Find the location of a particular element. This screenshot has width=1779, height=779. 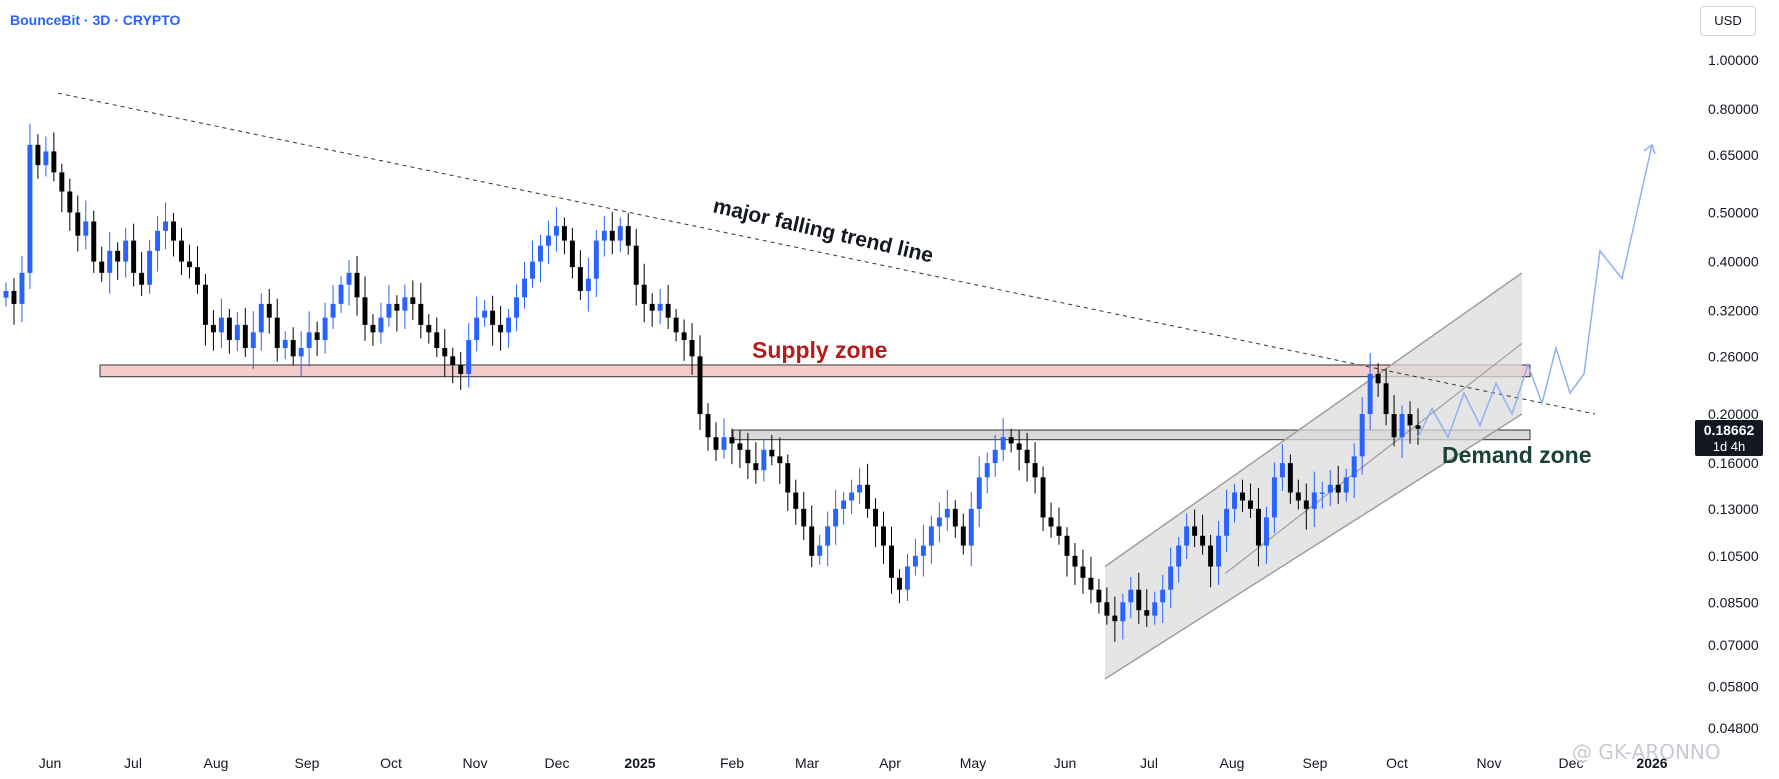

x-tick-label: May is located at coordinates (973, 763).